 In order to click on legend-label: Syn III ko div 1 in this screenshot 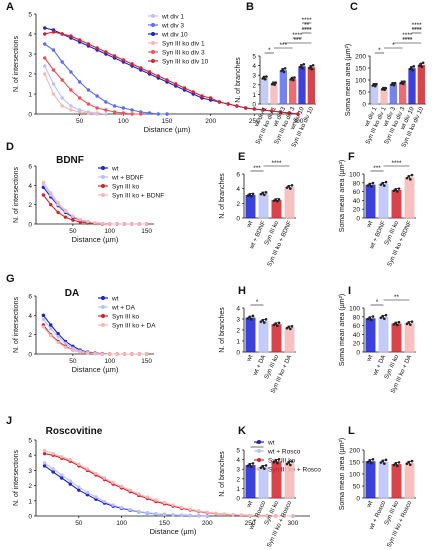, I will do `click(183, 44)`.